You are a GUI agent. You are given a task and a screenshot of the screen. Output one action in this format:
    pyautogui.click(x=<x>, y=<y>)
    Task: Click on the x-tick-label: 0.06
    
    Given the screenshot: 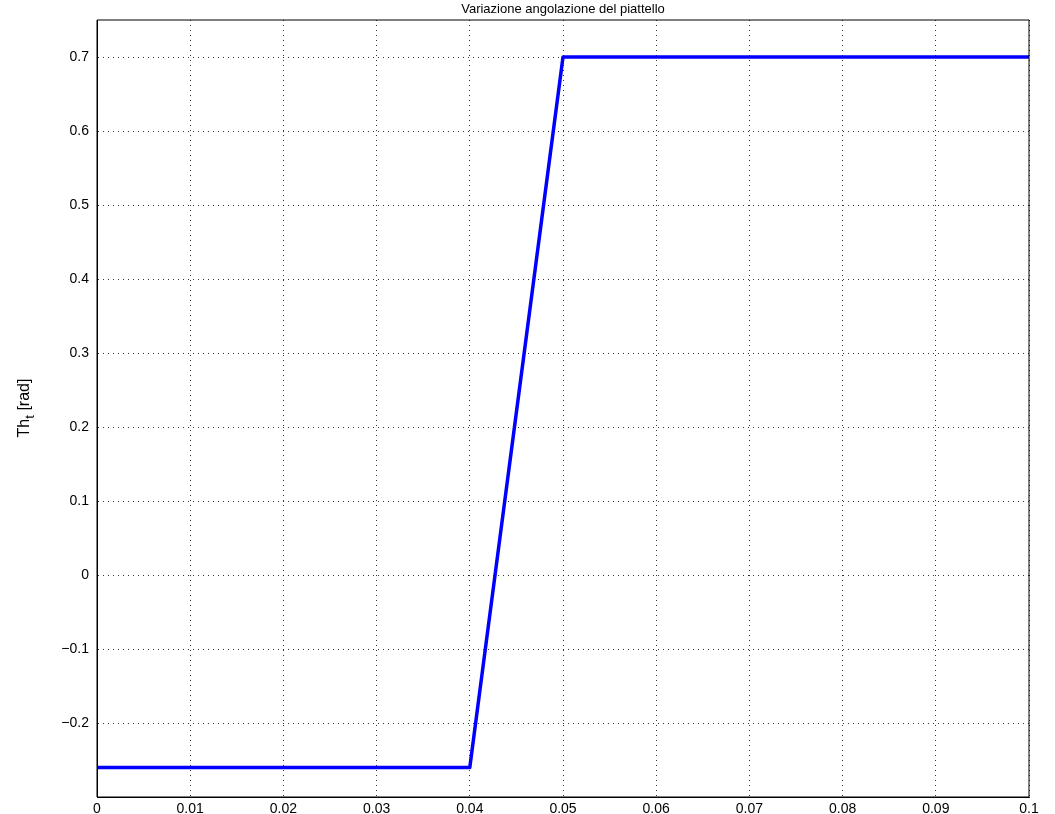 What is the action you would take?
    pyautogui.click(x=656, y=807)
    